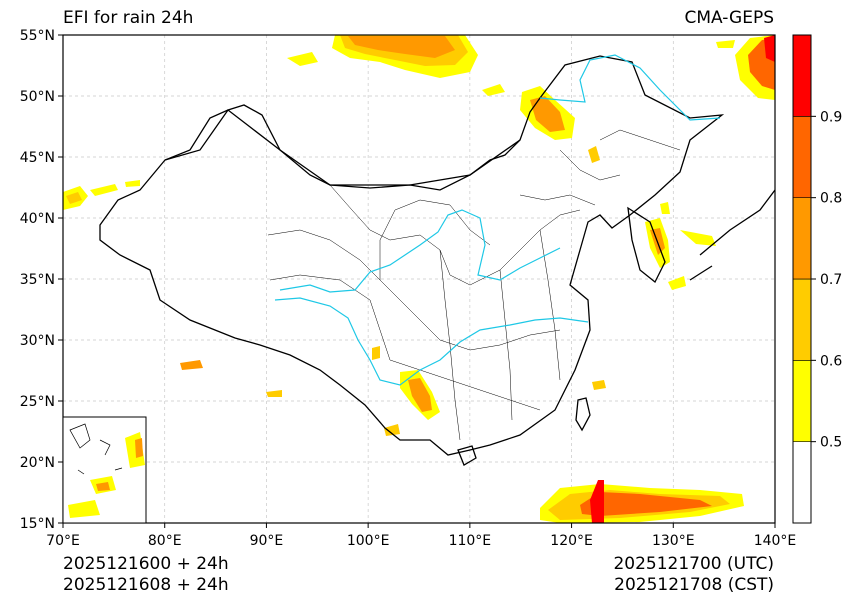 This screenshot has height=608, width=860. What do you see at coordinates (368, 541) in the screenshot?
I see `lon-tick-label: 100°E` at bounding box center [368, 541].